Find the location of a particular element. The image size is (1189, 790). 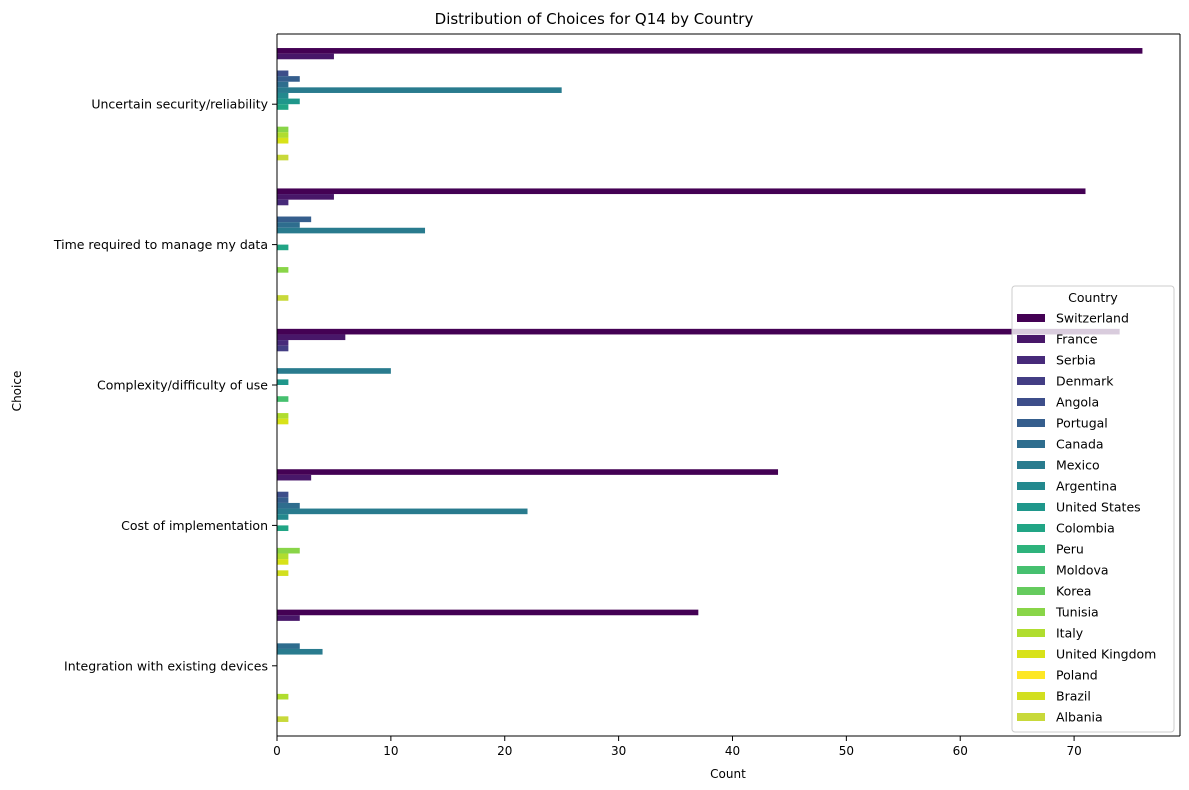

bar-angola-cost-of-implementation is located at coordinates (283, 494).